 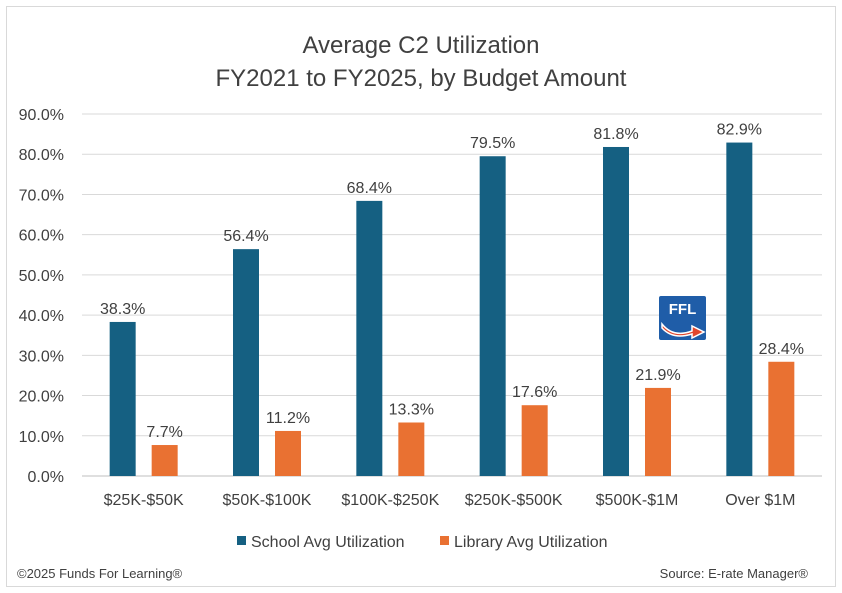 What do you see at coordinates (657, 375) in the screenshot?
I see `data-label-library: 21.9%` at bounding box center [657, 375].